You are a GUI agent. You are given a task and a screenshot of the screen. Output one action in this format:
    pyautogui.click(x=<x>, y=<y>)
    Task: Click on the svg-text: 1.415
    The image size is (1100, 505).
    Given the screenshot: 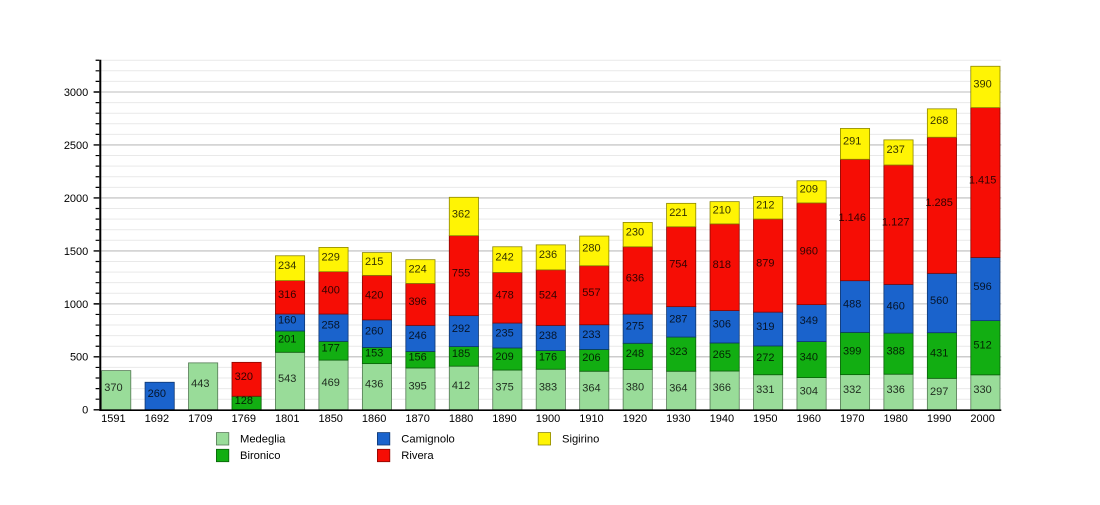 What is the action you would take?
    pyautogui.click(x=983, y=180)
    